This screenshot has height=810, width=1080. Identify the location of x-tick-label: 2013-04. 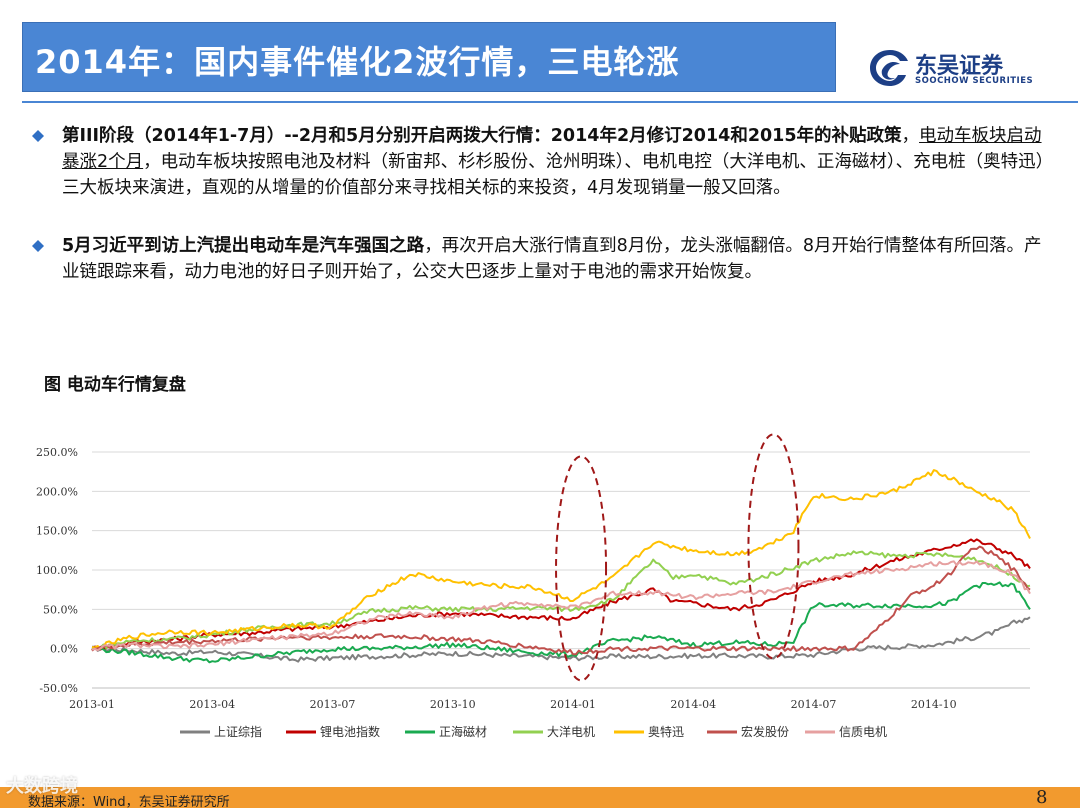
(212, 704).